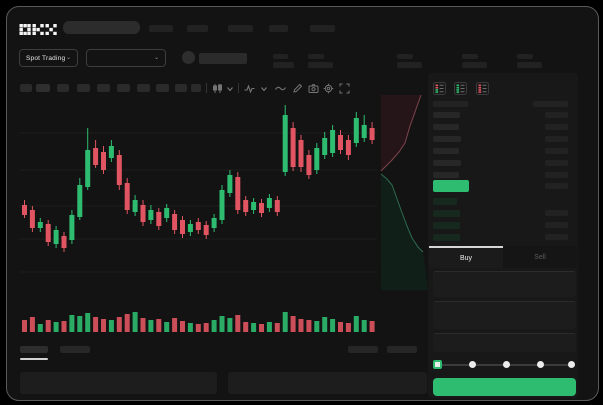 This screenshot has height=405, width=603. I want to click on orderbook-view-both-icon, so click(439, 88).